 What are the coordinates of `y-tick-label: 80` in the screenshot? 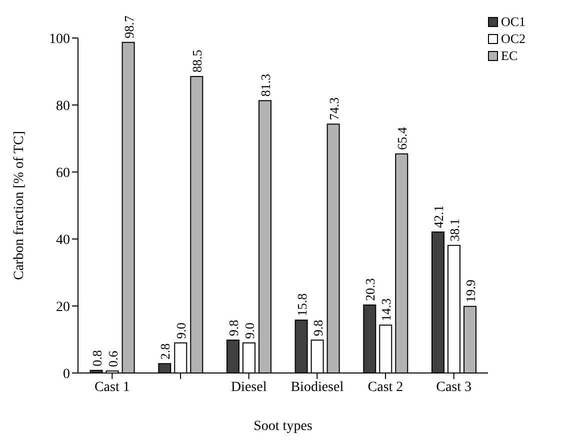 It's located at (63, 106).